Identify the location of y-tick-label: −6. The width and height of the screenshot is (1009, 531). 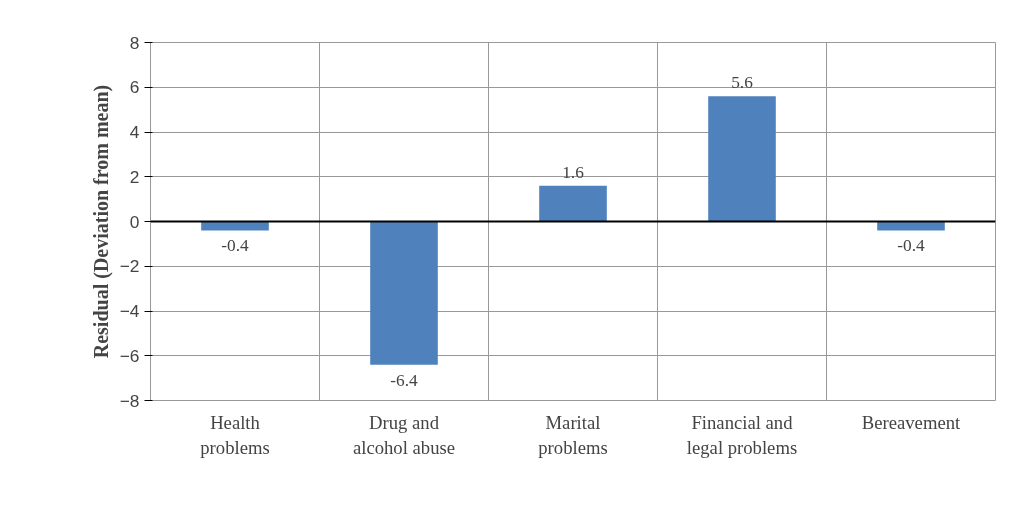
(129, 355).